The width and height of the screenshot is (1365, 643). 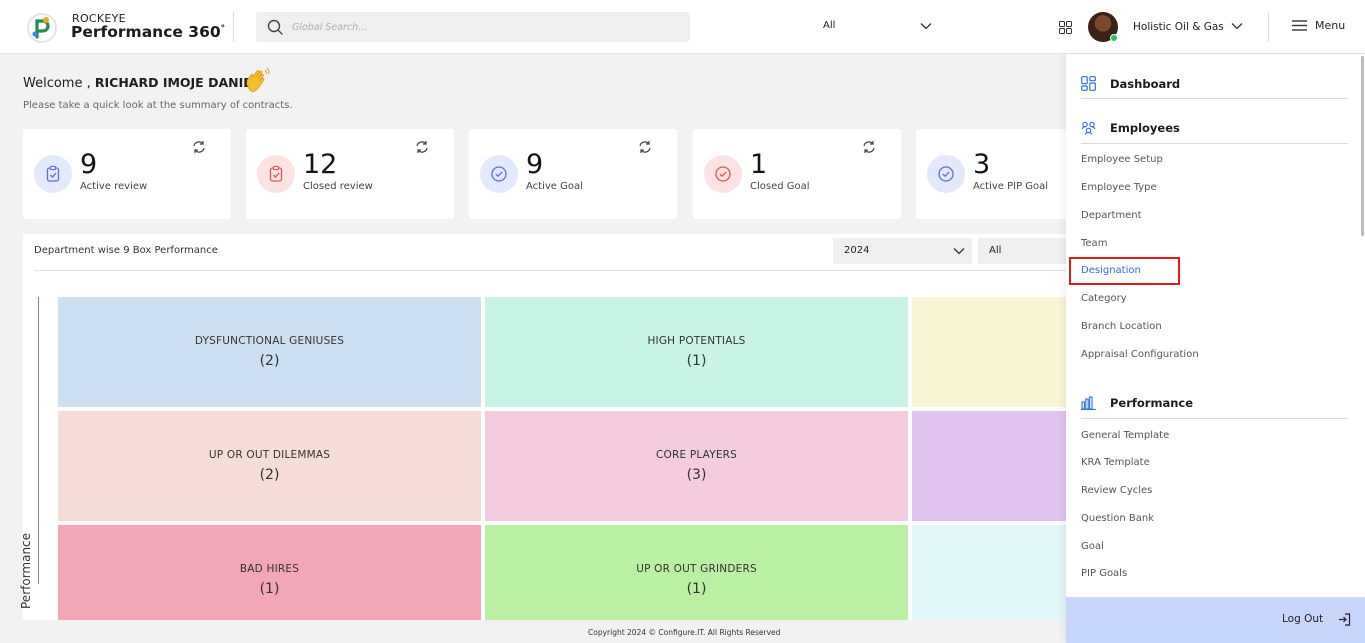 I want to click on stat-card-active-goal: 9 Active Goal, so click(x=573, y=174).